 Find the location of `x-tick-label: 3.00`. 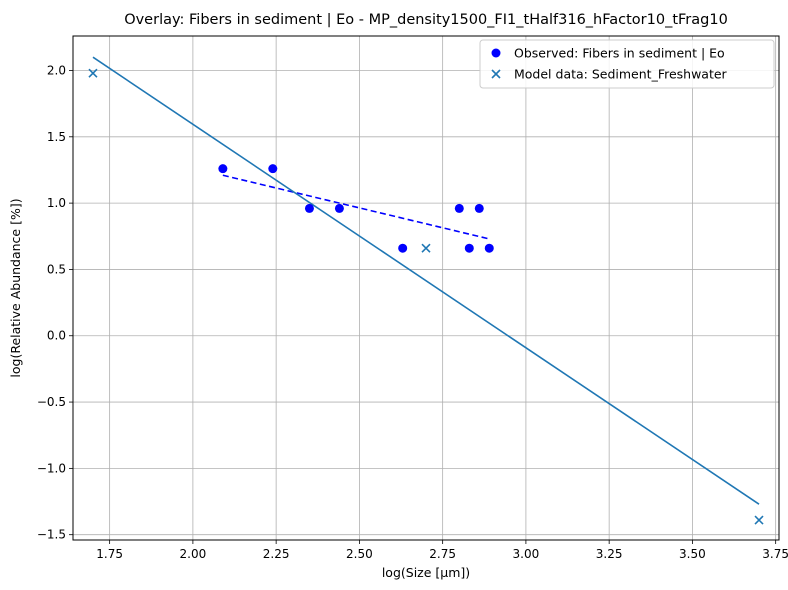

x-tick-label: 3.00 is located at coordinates (526, 554).